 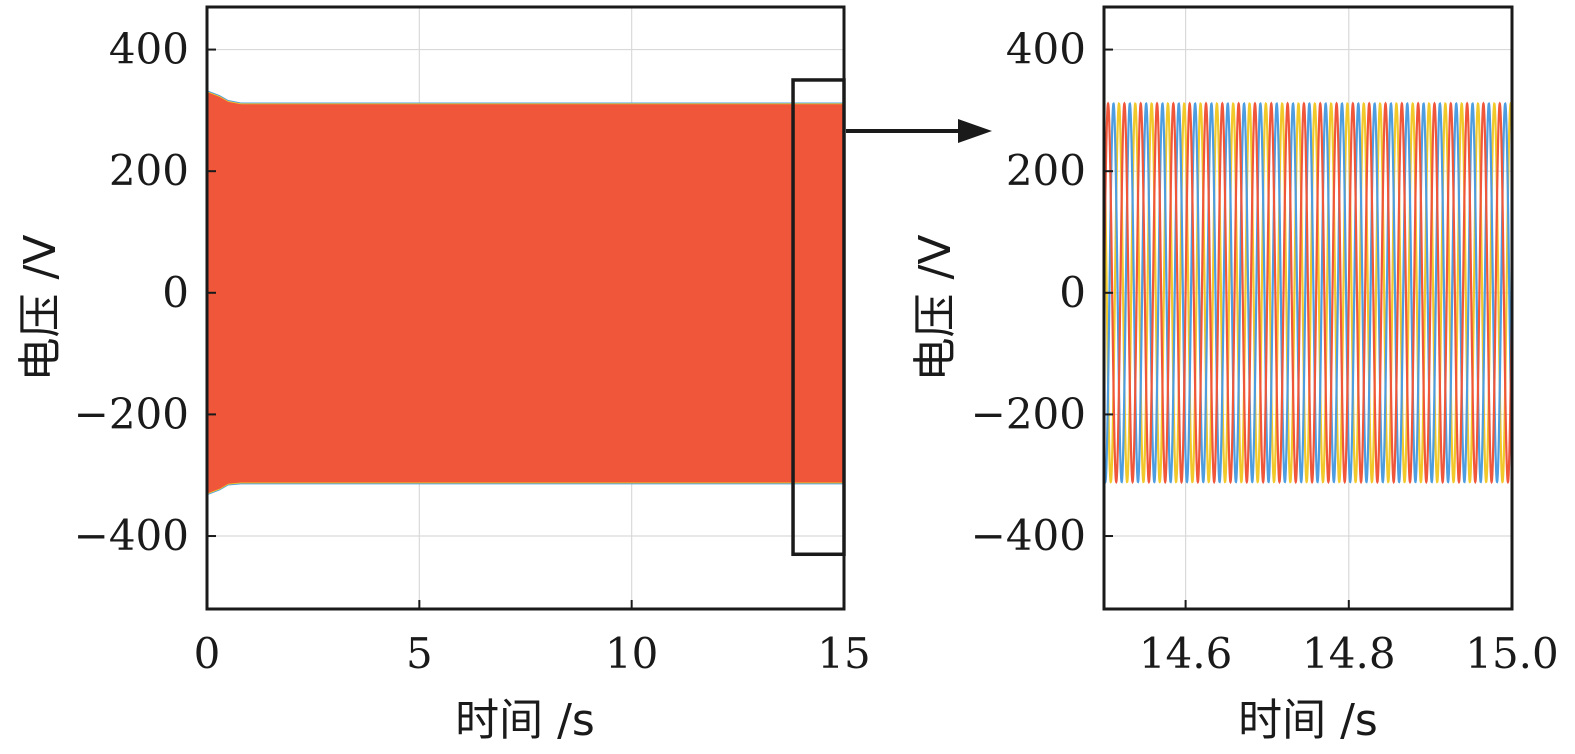 I want to click on zoom-arrowhead, so click(x=975, y=131).